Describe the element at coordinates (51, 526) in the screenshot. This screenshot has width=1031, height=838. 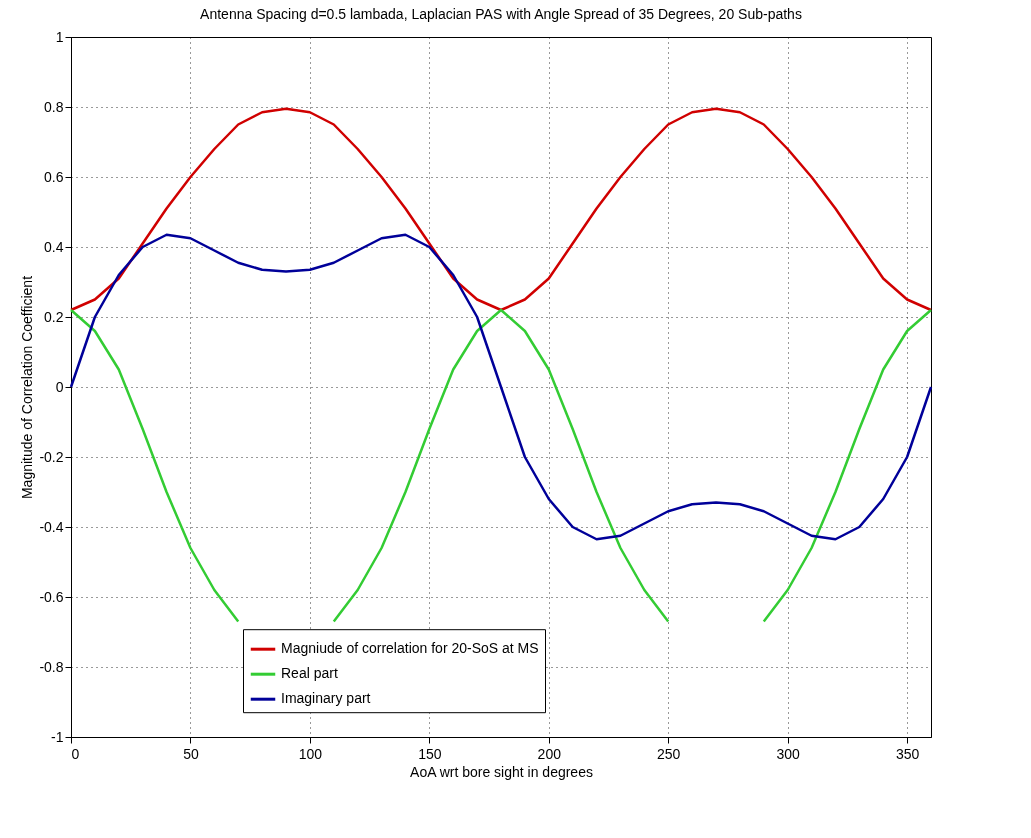
I see `y-tick-label: -0.4` at that location.